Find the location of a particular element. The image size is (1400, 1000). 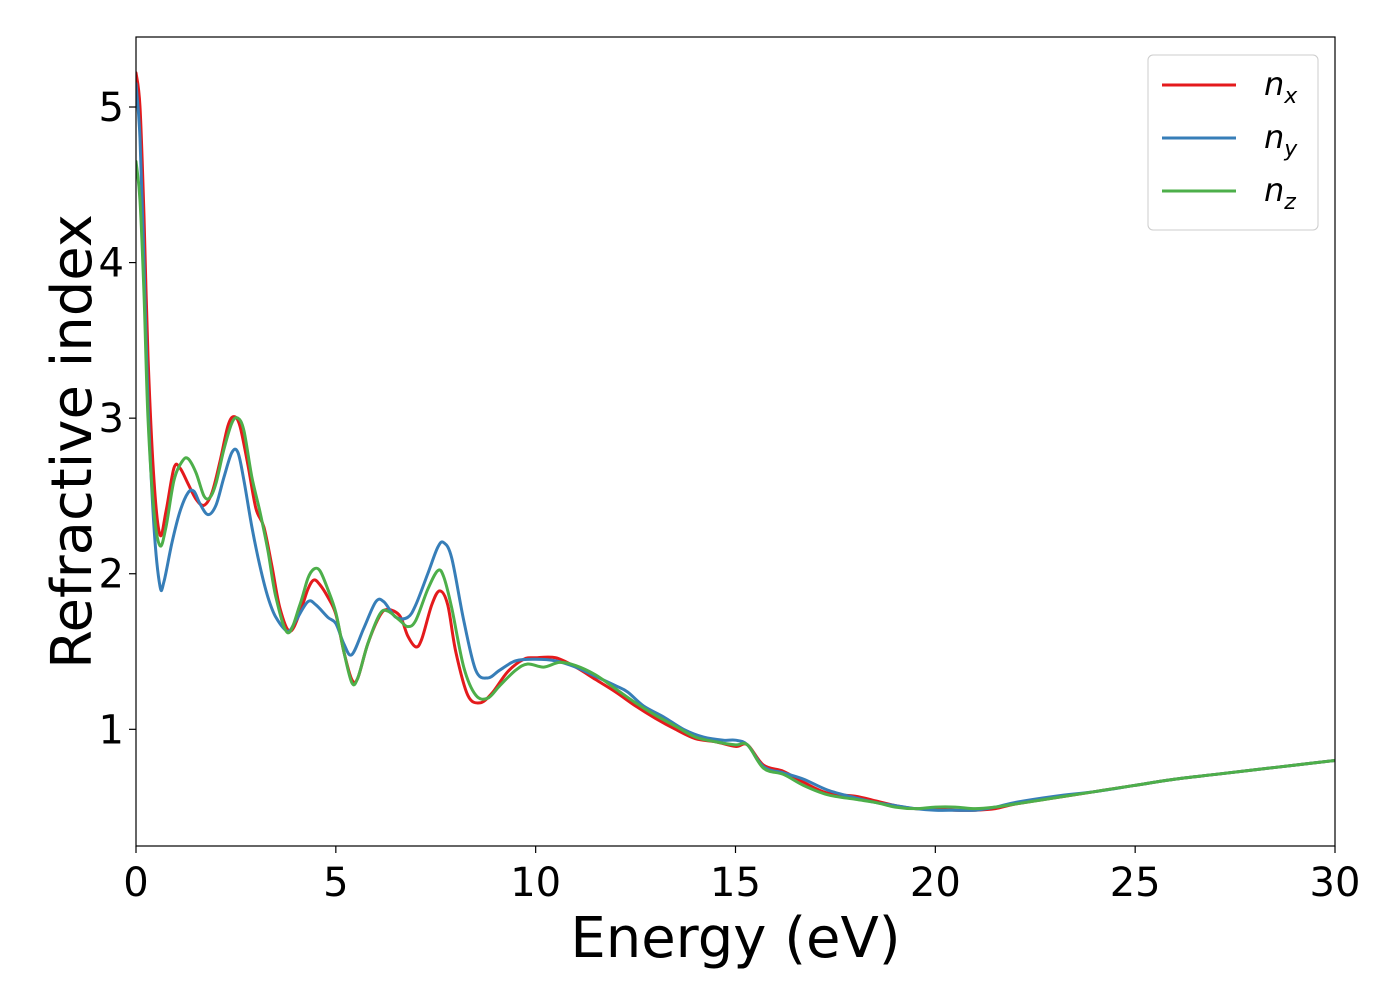

legend-label-ny: ny is located at coordinates (1281, 140).